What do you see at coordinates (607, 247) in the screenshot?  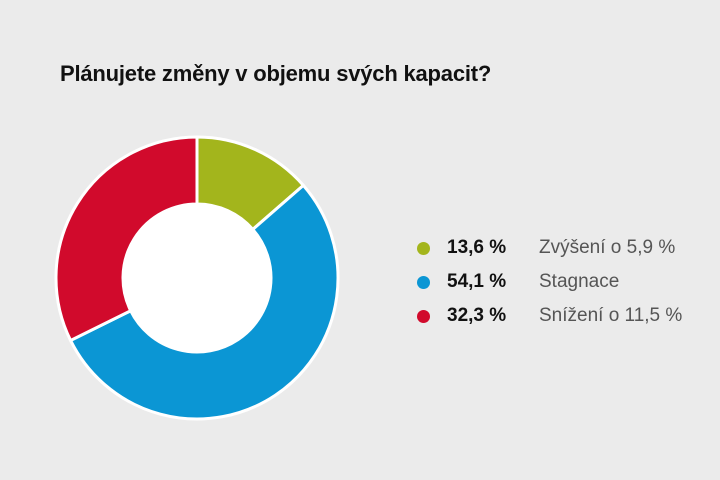 I see `legend-label-increase: Zvýšení o 5,9 %` at bounding box center [607, 247].